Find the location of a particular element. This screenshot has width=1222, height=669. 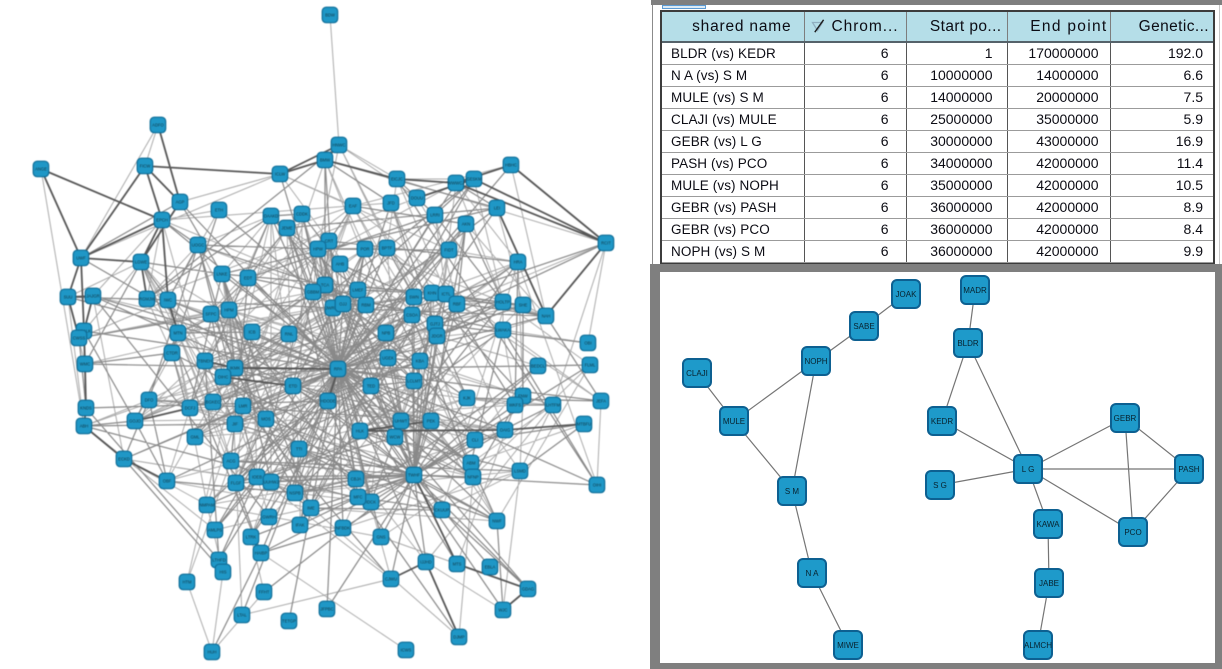

svg-text: LRRI is located at coordinates (435, 215).